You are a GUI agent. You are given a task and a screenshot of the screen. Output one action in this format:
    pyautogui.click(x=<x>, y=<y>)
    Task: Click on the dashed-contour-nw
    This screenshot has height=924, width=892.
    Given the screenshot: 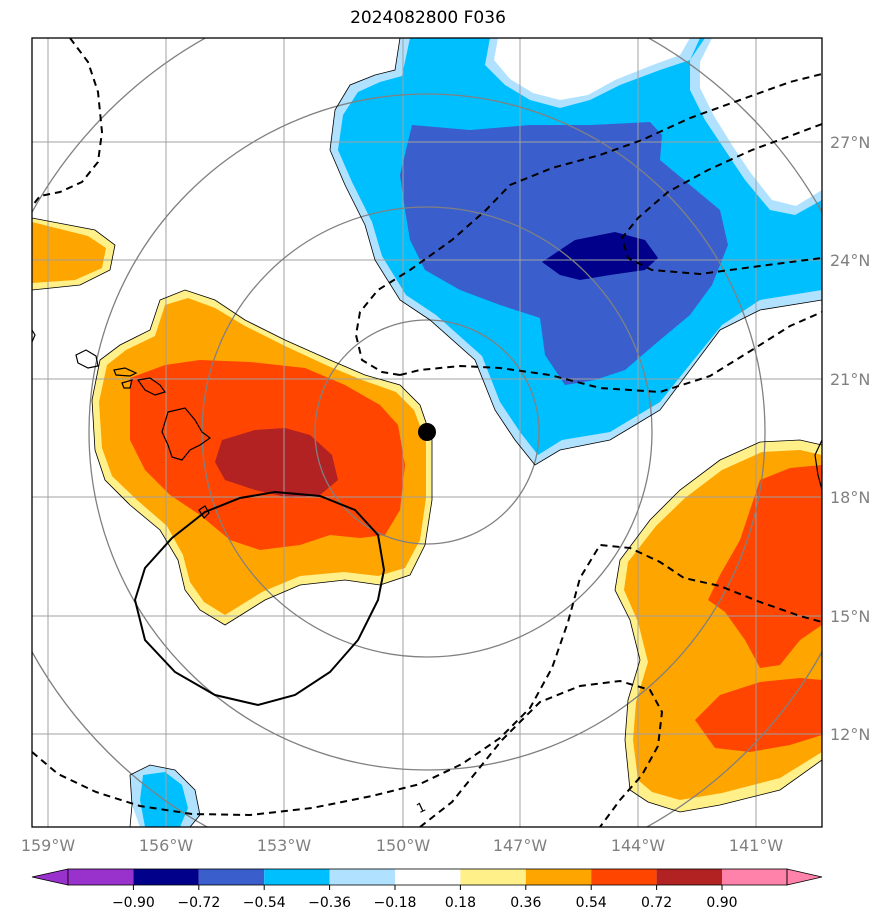 What is the action you would take?
    pyautogui.click(x=68, y=122)
    